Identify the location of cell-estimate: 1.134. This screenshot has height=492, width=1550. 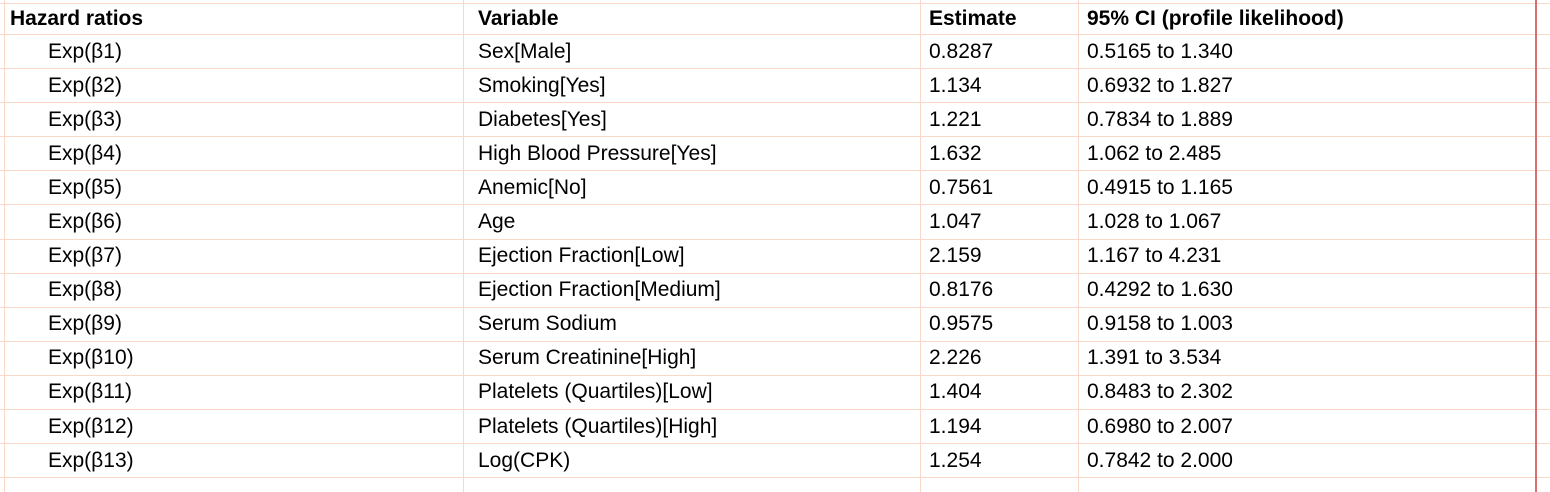
(955, 85).